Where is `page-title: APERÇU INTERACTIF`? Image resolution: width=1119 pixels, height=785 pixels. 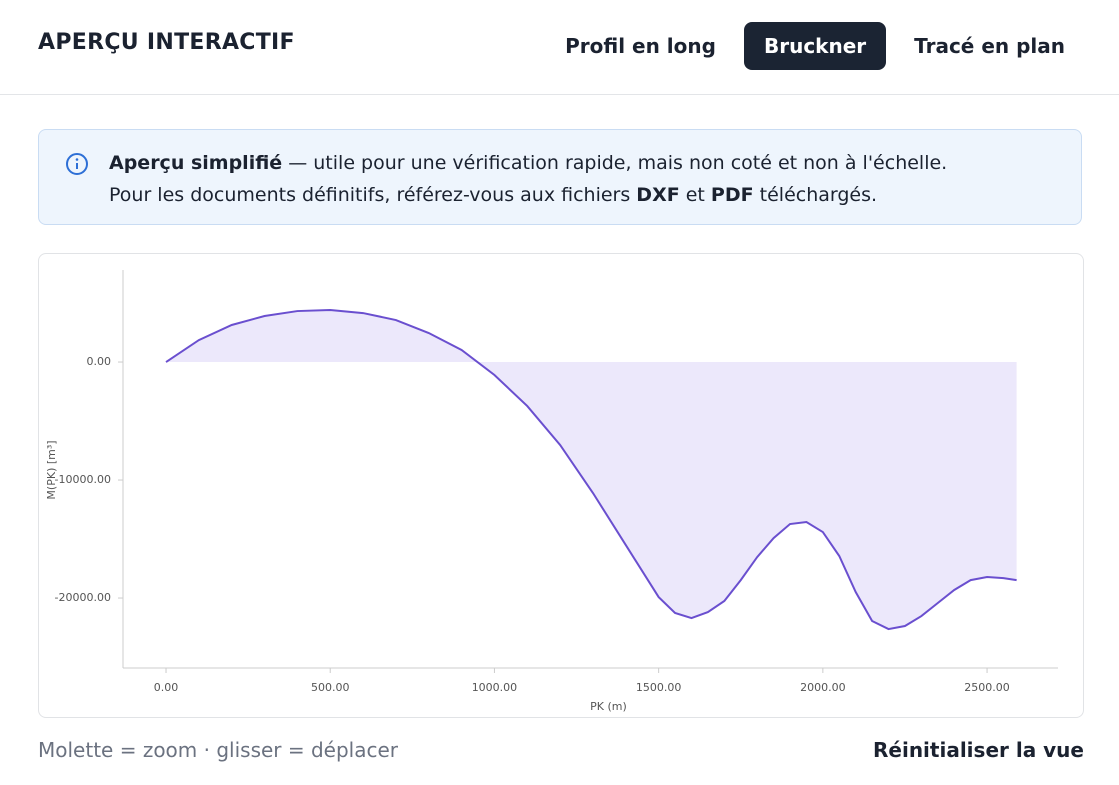 page-title: APERÇU INTERACTIF is located at coordinates (166, 42).